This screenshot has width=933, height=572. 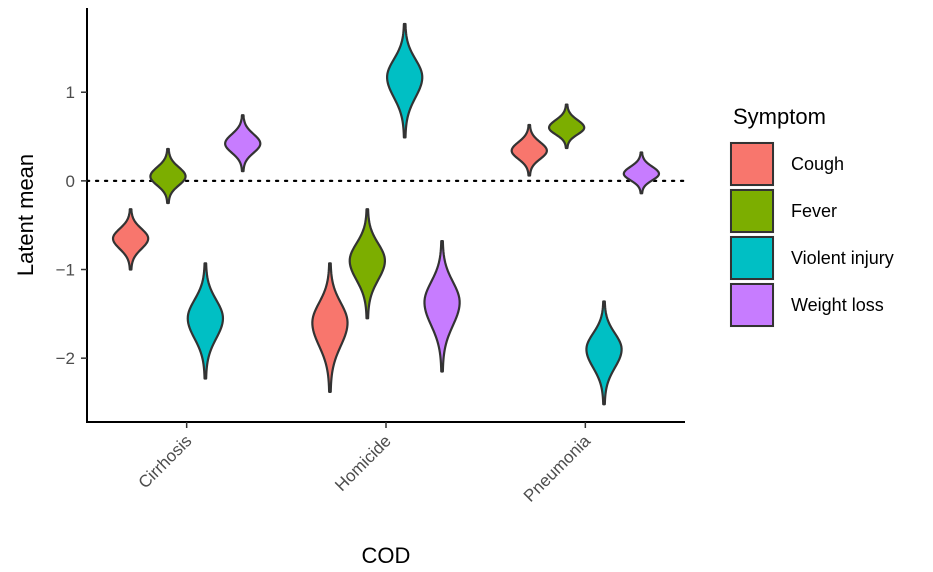 What do you see at coordinates (386, 555) in the screenshot?
I see `x-axis-title: COD` at bounding box center [386, 555].